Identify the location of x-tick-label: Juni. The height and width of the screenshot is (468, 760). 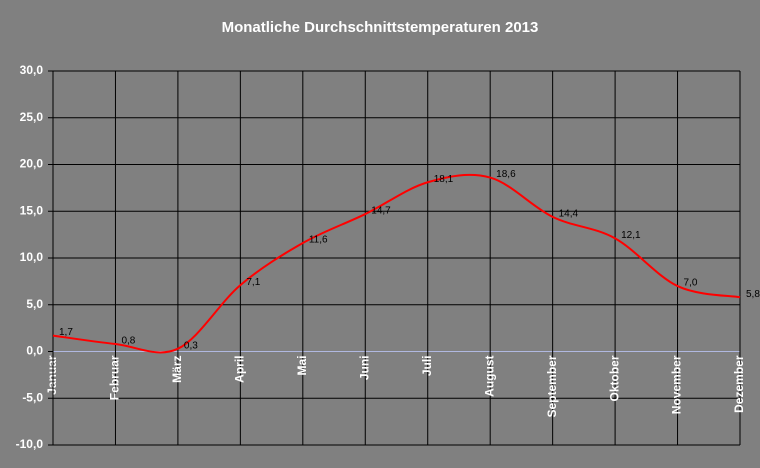
(364, 368).